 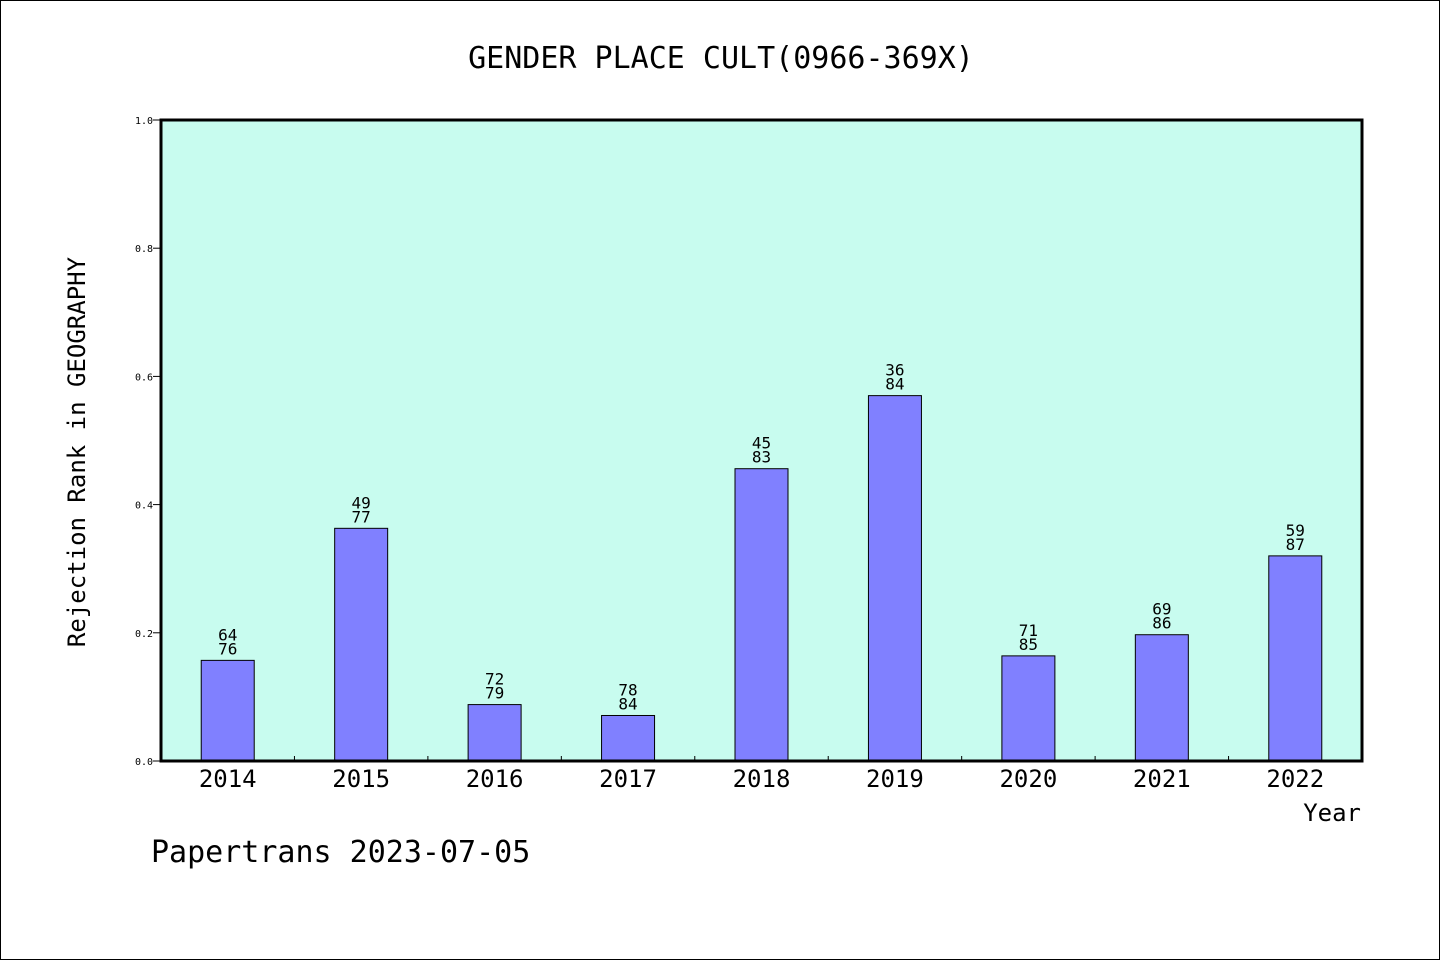 I want to click on x-tick-label: 2015, so click(x=361, y=779).